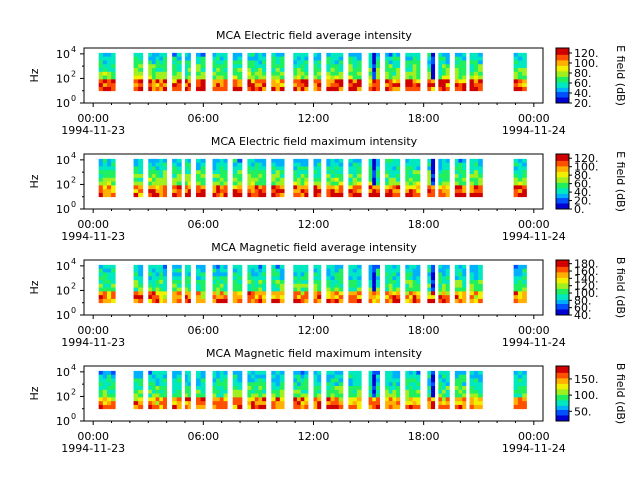  Describe the element at coordinates (620, 75) in the screenshot. I see `colorbar-label: E field (dB)` at that location.